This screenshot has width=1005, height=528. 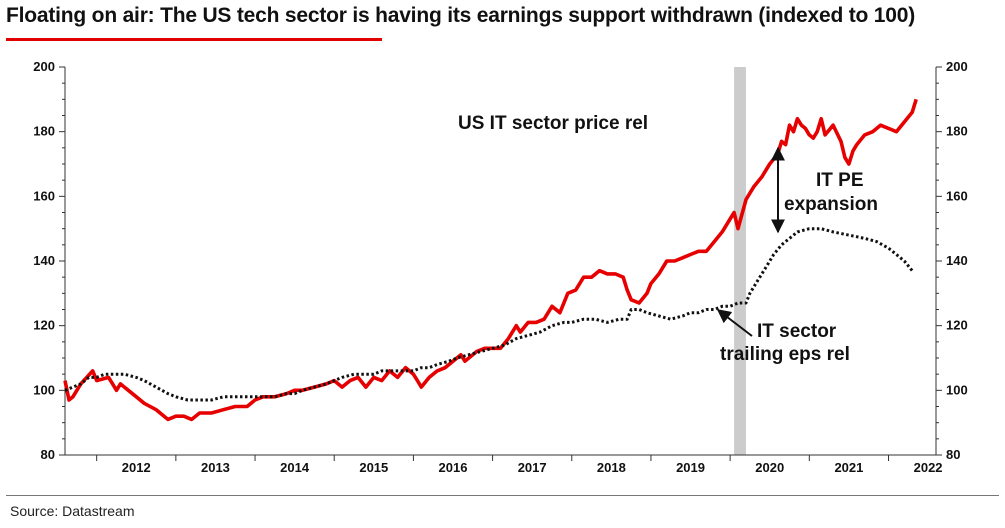 What do you see at coordinates (957, 325) in the screenshot?
I see `right-y-tick-label: 120` at bounding box center [957, 325].